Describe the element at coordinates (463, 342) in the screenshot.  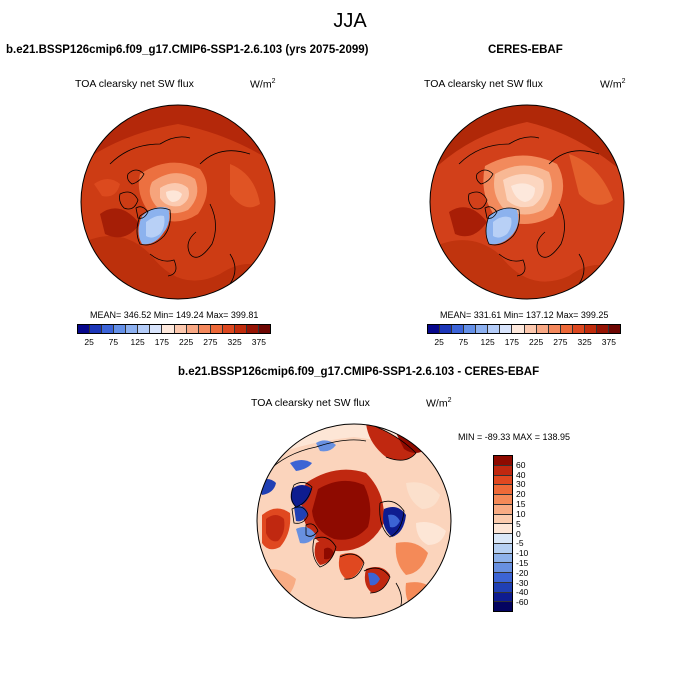
I see `obs-colorbar-tick-label: 75` at that location.